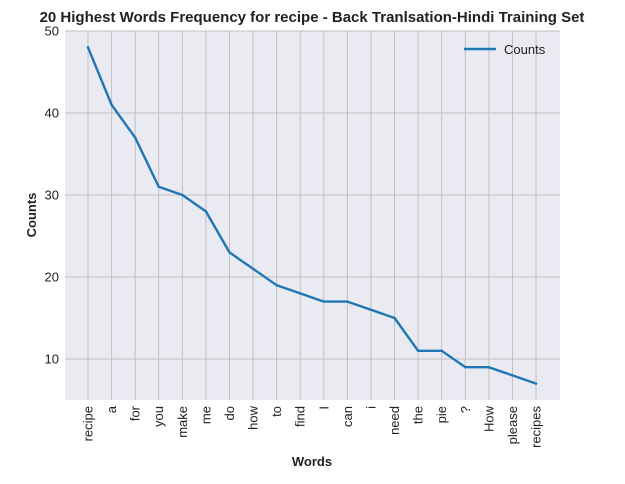  Describe the element at coordinates (253, 417) in the screenshot. I see `x-tick-label: how` at that location.